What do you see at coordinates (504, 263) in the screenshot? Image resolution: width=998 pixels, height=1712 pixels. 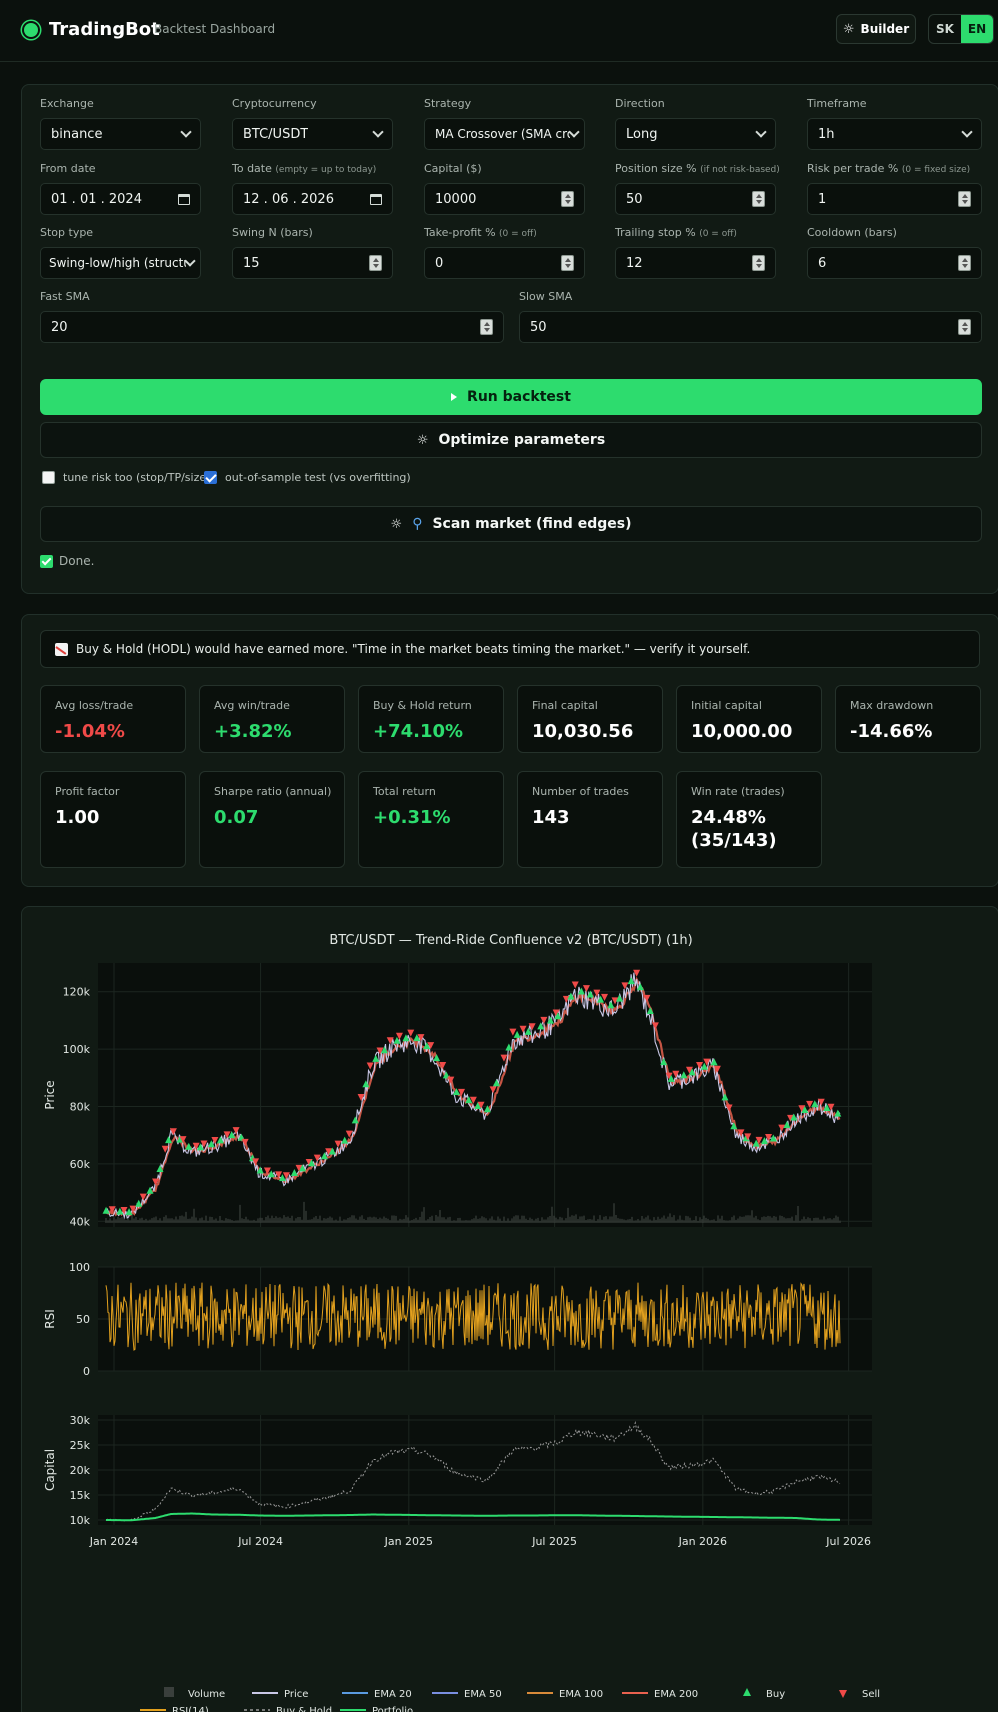 I see `take-profit-input: 0` at bounding box center [504, 263].